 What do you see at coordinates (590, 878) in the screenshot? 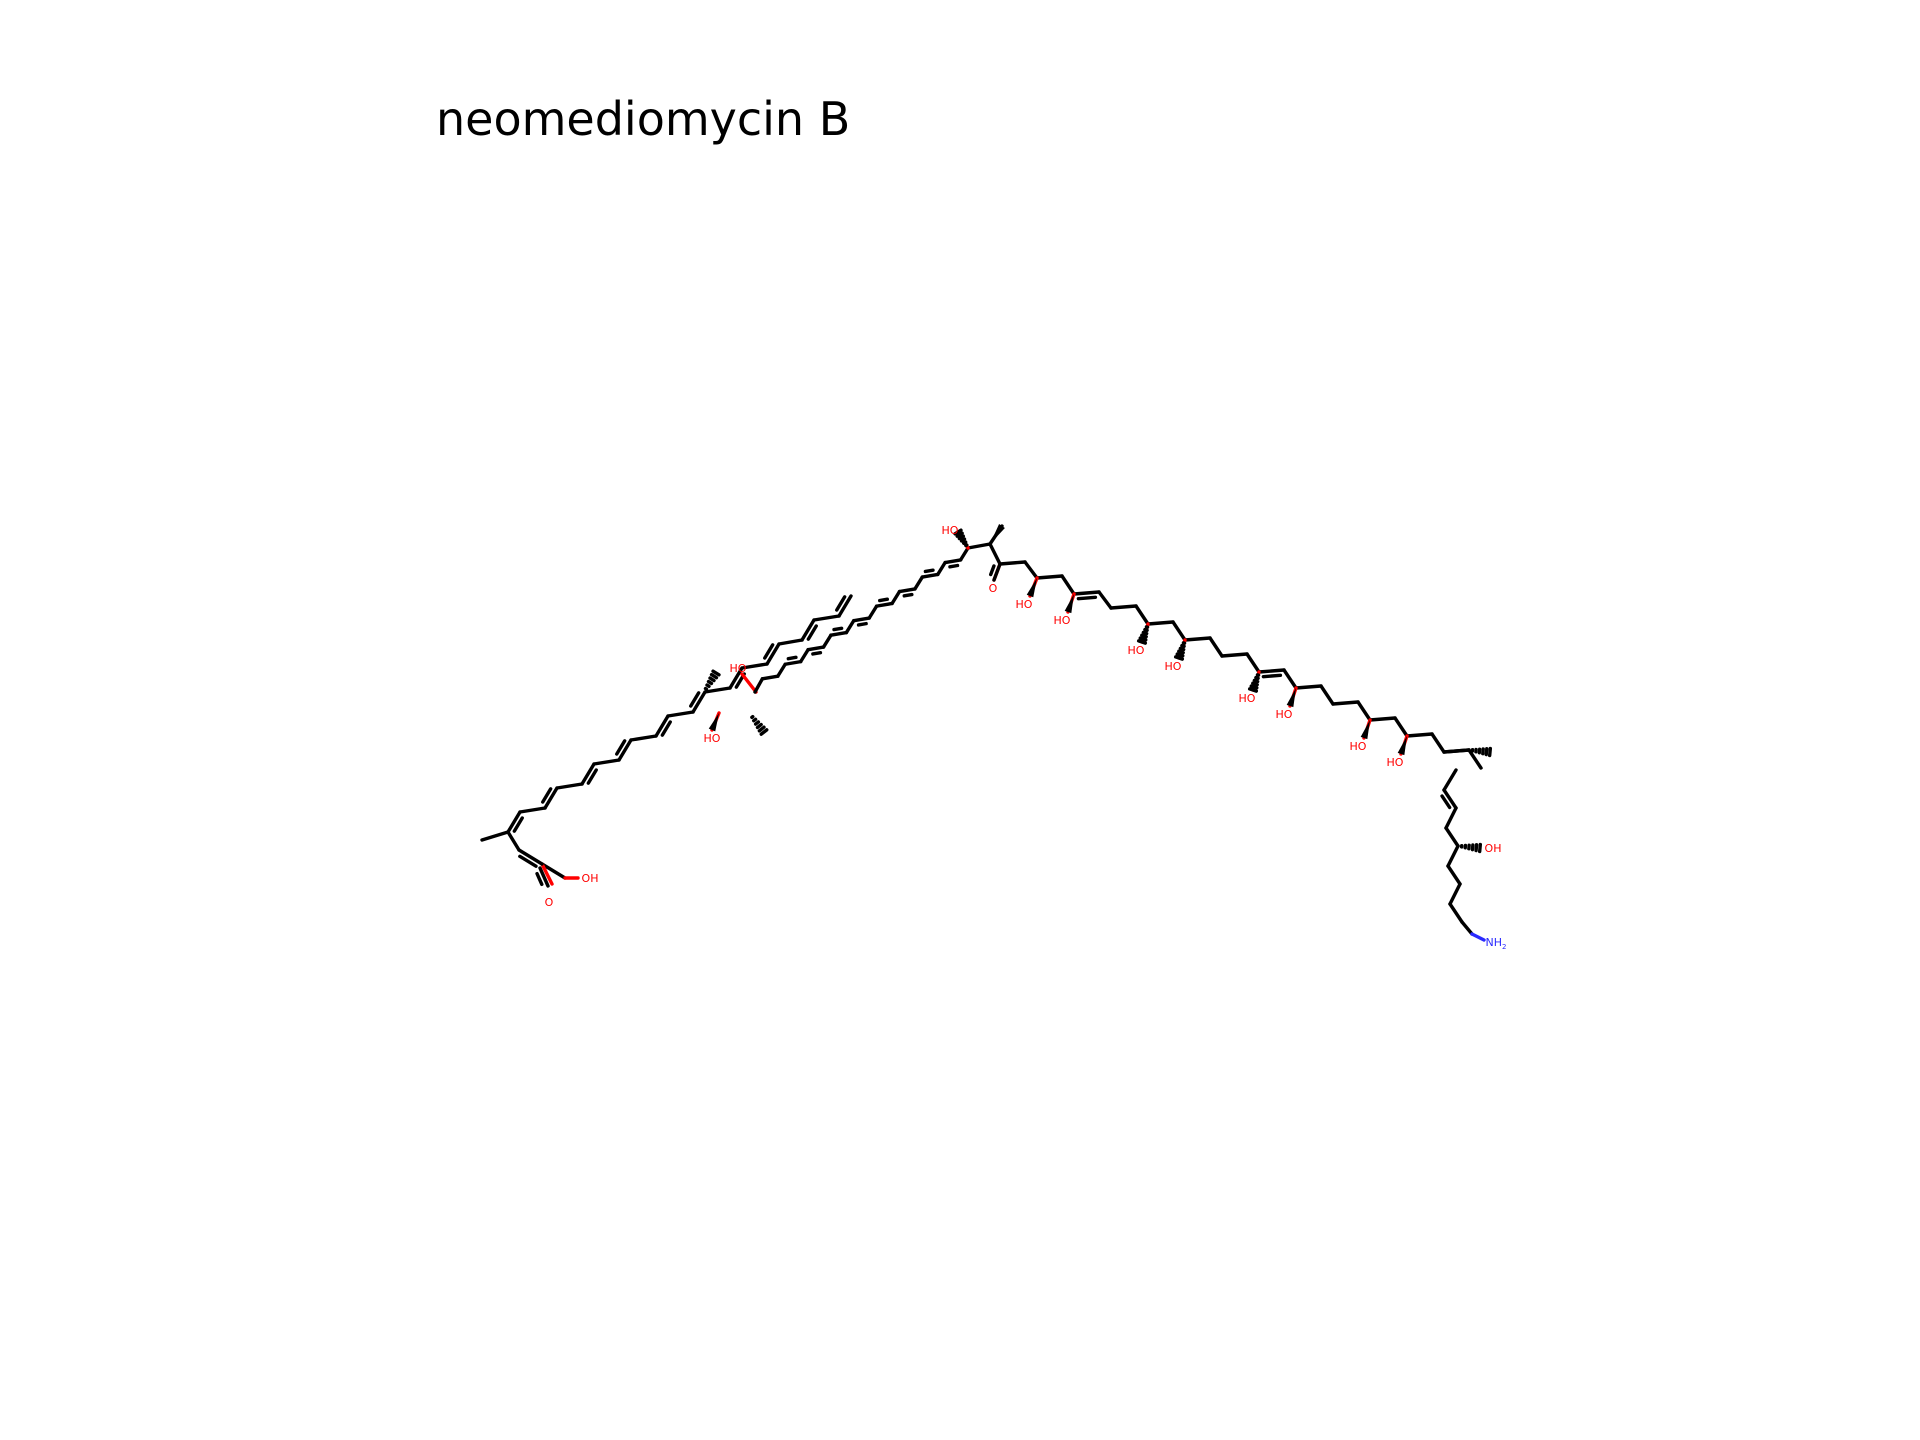
I see `atom-label-1: OH` at bounding box center [590, 878].